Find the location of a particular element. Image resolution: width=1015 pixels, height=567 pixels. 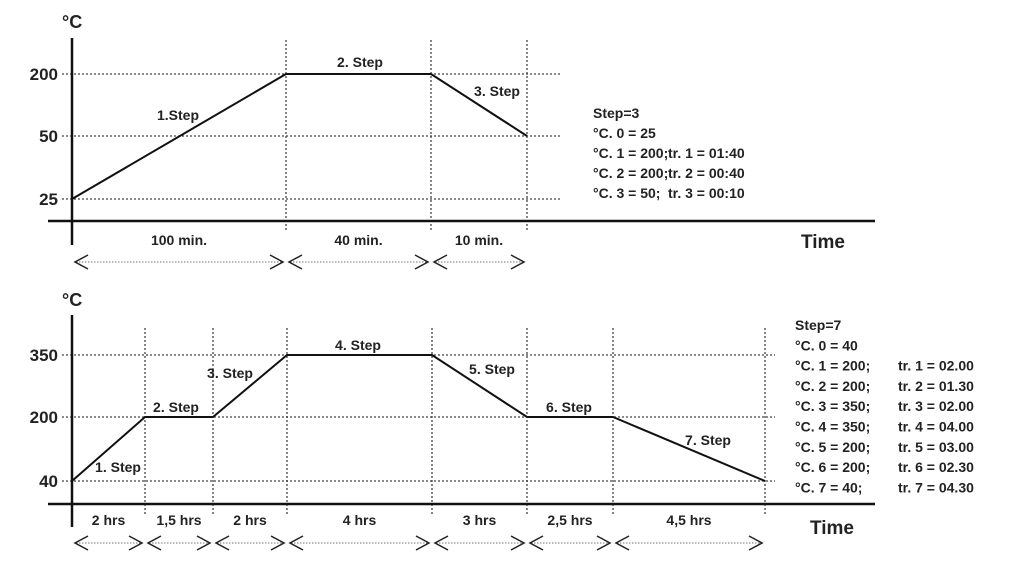

duration-label: 10 min. is located at coordinates (479, 240).